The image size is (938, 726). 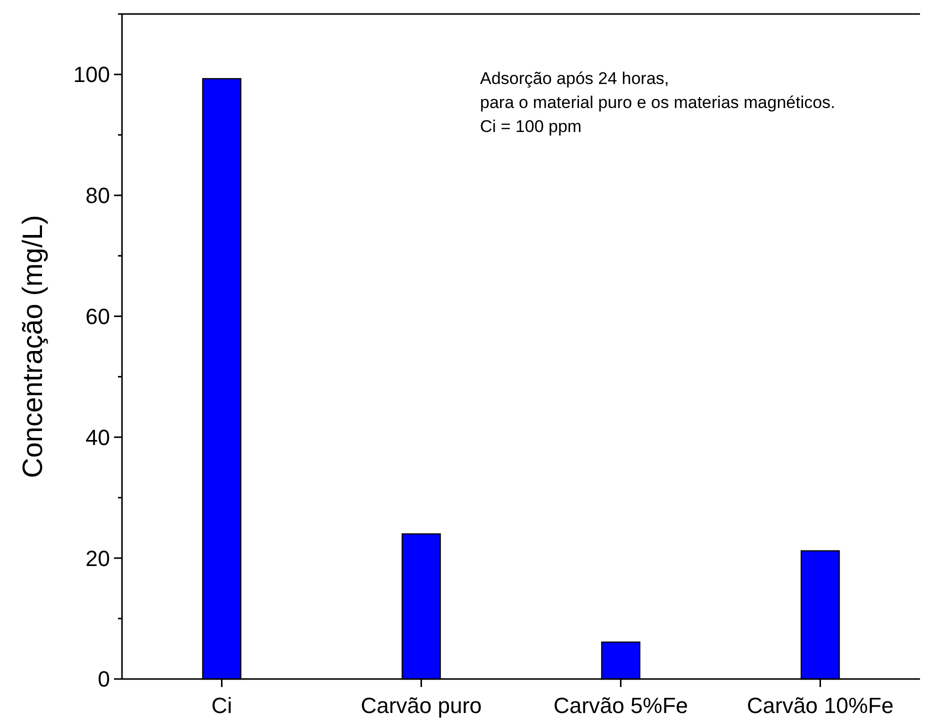 What do you see at coordinates (98, 437) in the screenshot?
I see `y-tick-label: 40` at bounding box center [98, 437].